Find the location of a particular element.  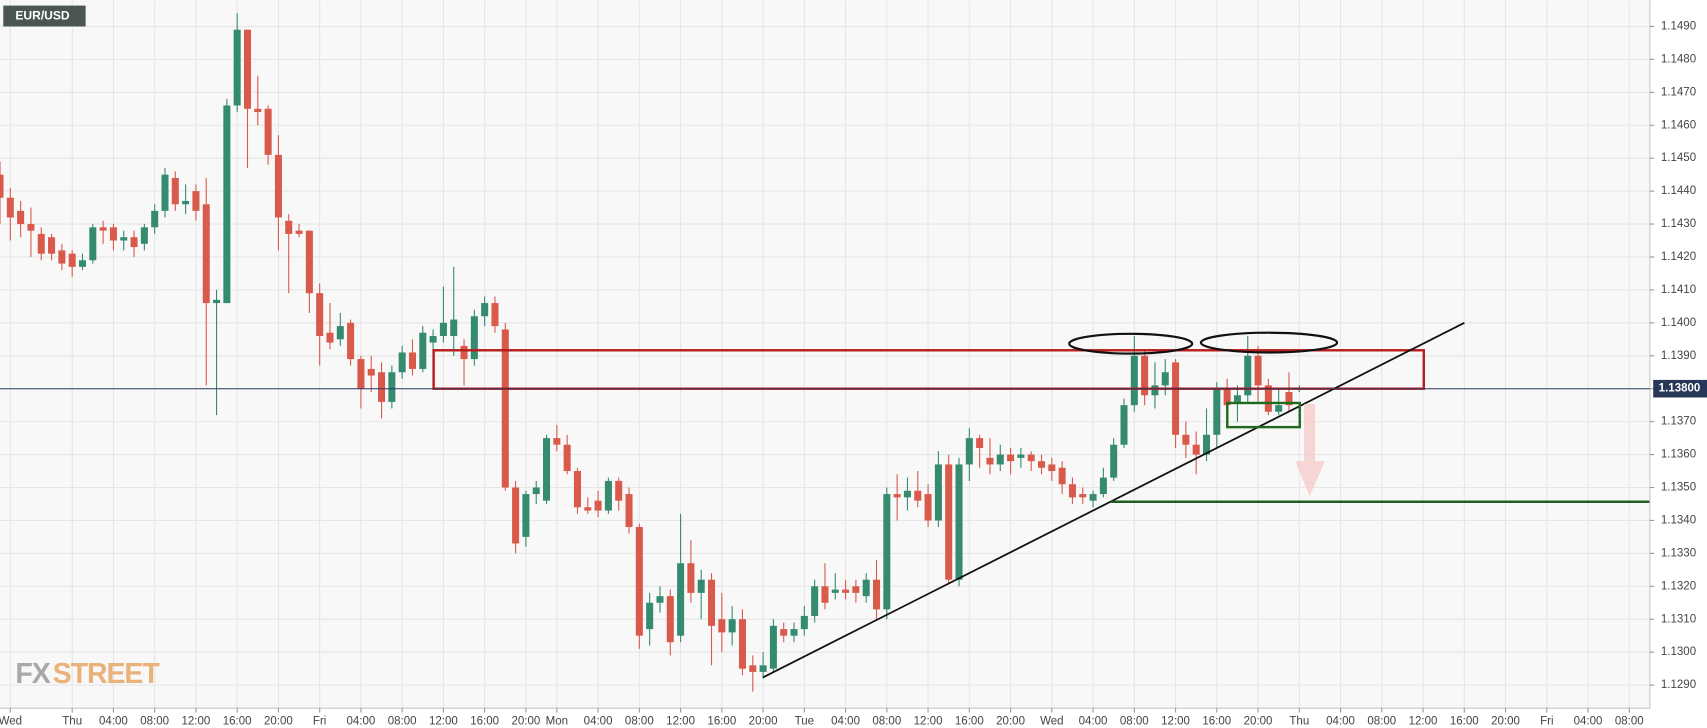

y-tick-label: 1.1330 is located at coordinates (1678, 553).